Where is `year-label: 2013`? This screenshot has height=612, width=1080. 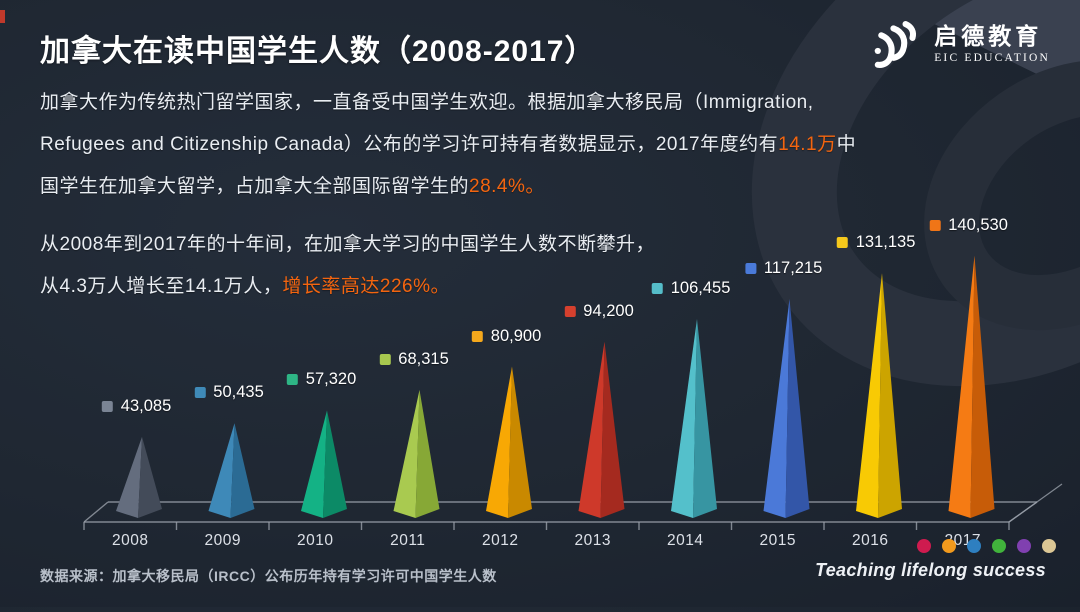 year-label: 2013 is located at coordinates (592, 540).